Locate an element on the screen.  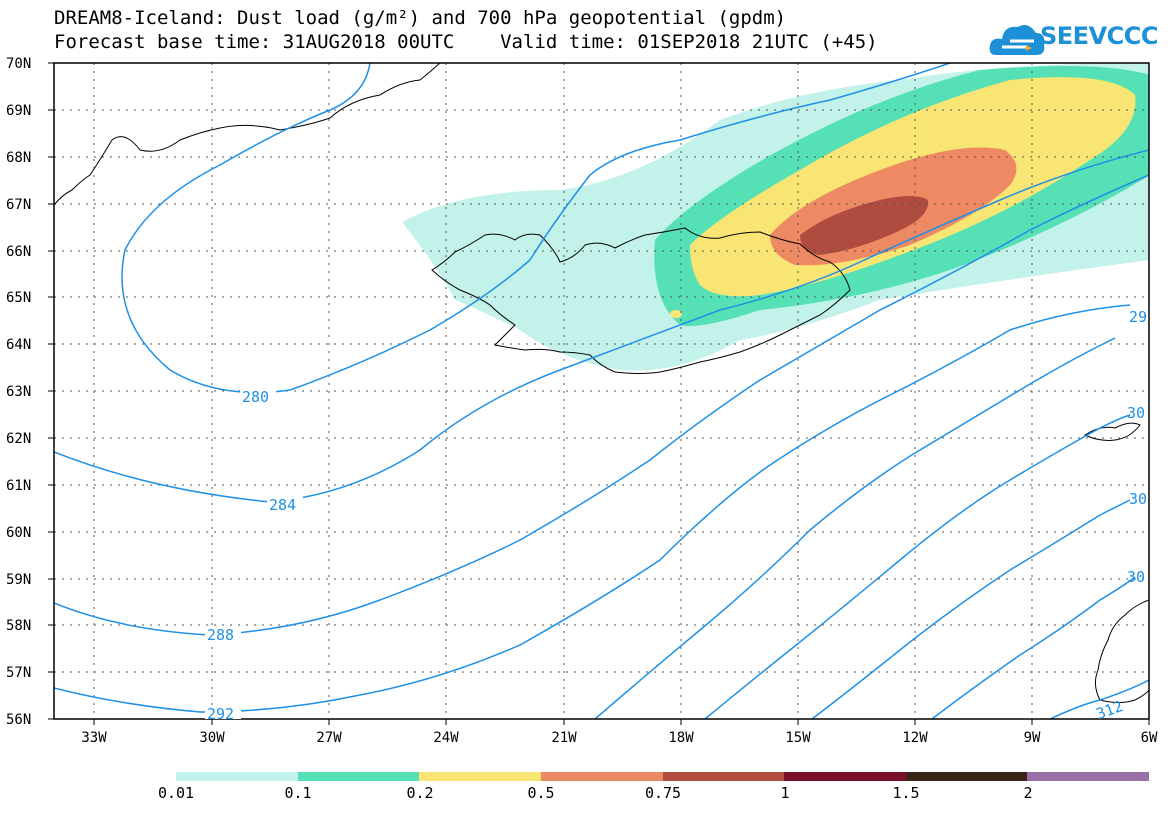
lon-label: 24W is located at coordinates (446, 738).